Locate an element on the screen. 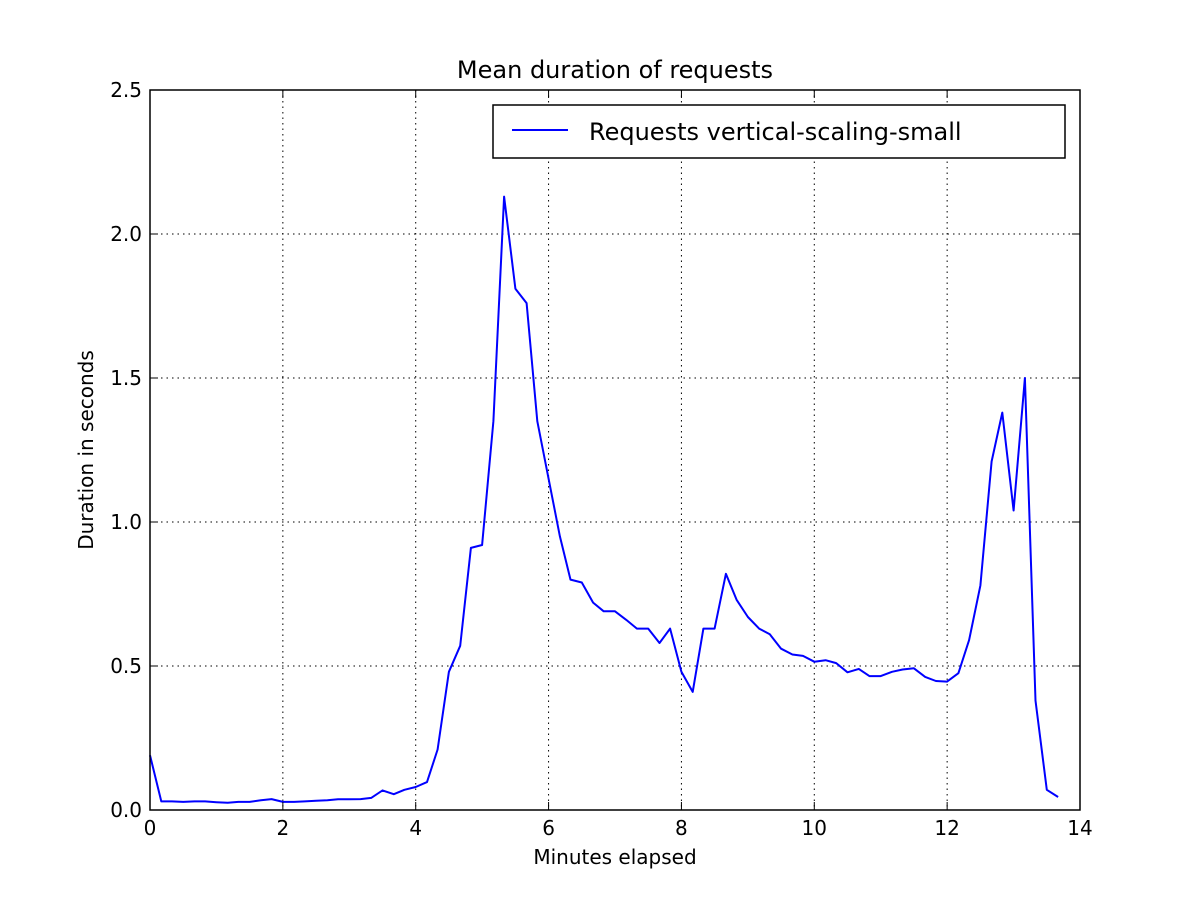  x-tick-label: 14 is located at coordinates (1079, 828).